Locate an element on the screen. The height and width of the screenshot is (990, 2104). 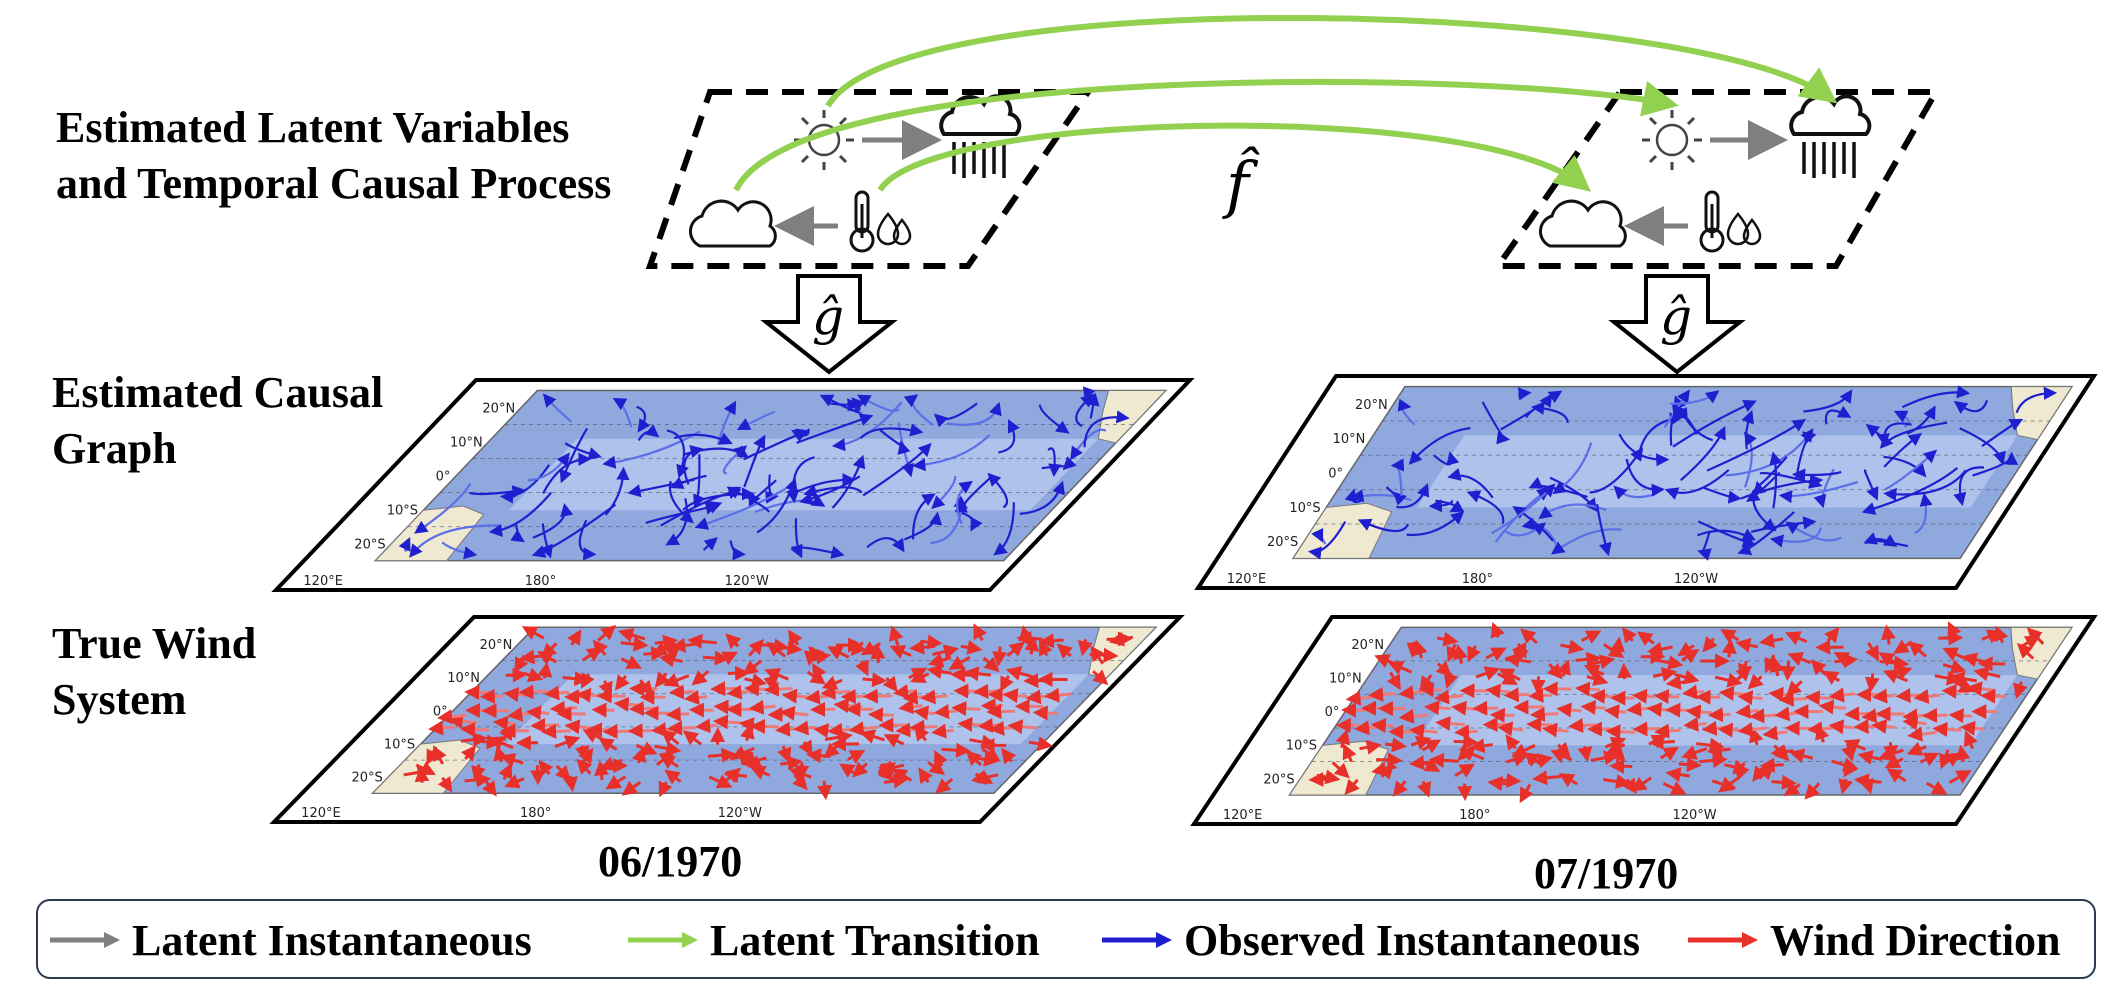
ocean-band is located at coordinates (804, 474).